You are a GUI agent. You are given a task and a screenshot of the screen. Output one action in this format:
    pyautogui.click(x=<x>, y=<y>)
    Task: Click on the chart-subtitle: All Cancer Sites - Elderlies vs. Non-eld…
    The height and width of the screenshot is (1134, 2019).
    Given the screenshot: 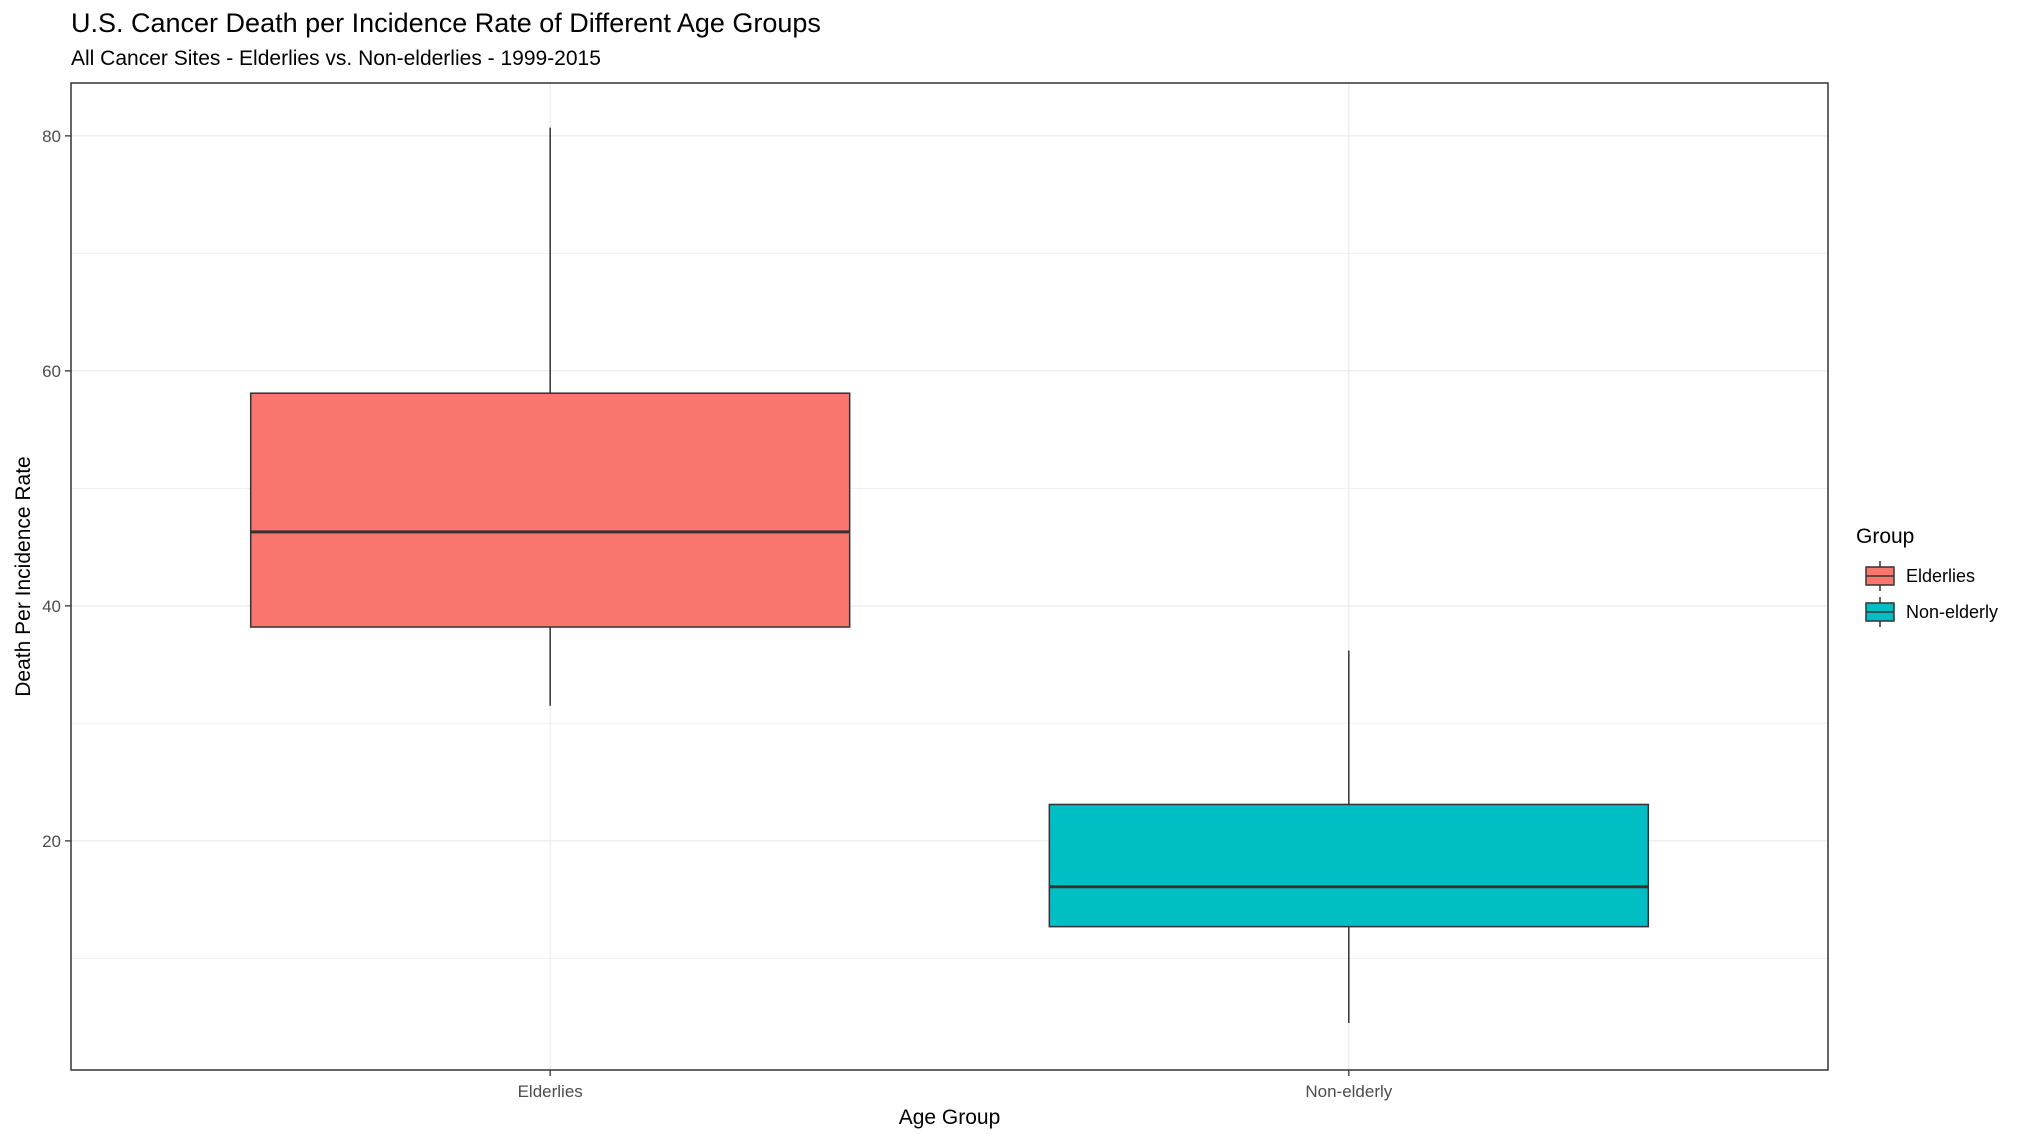 What is the action you would take?
    pyautogui.click(x=336, y=58)
    